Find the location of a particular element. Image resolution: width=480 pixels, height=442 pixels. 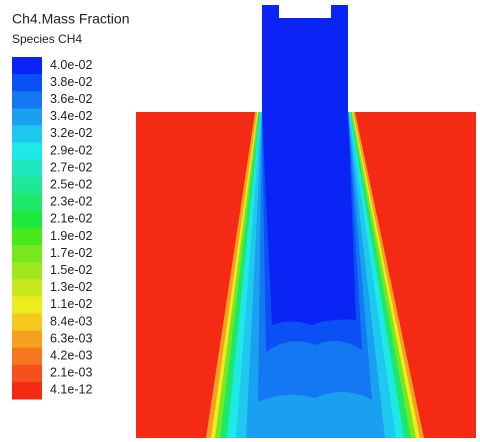

legend-label: 2.1e-02 is located at coordinates (71, 219).